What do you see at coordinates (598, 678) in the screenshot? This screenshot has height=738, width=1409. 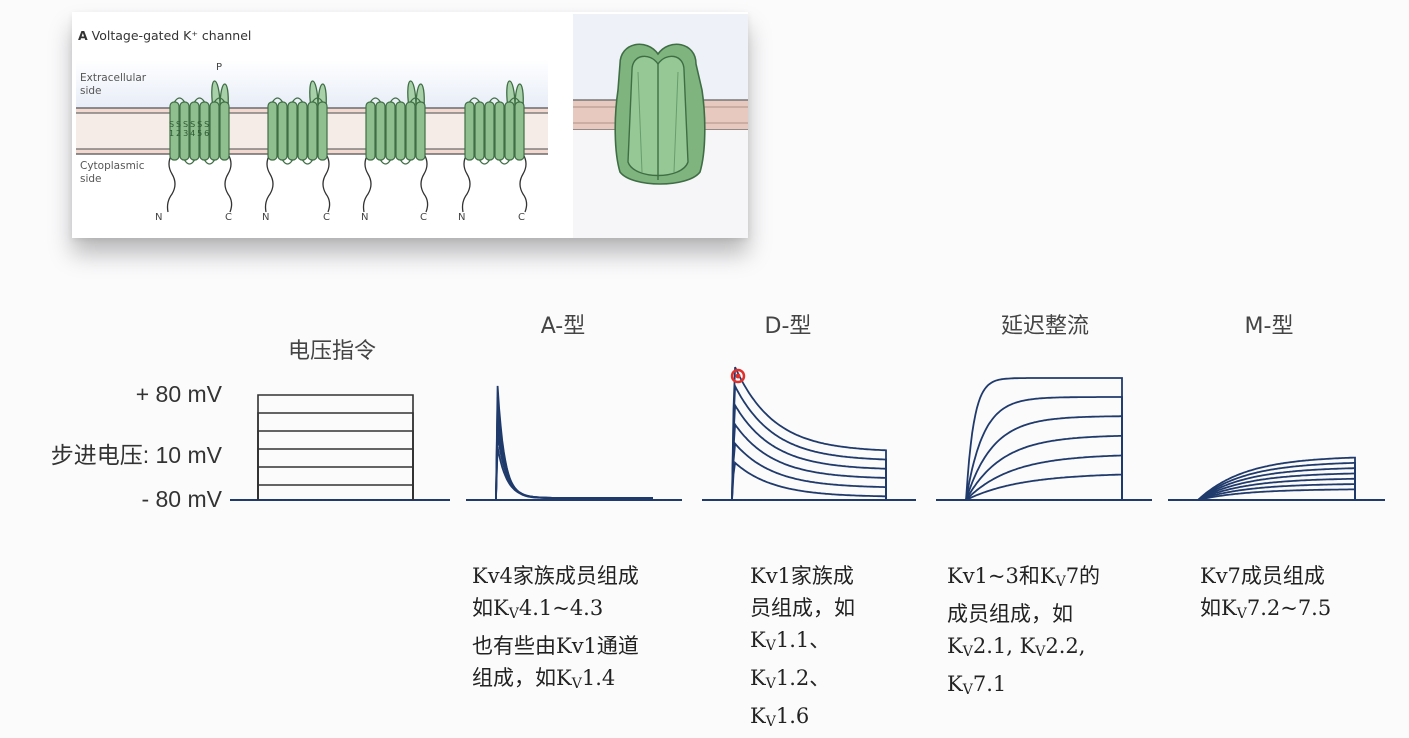 I see `description-text: 1.4` at bounding box center [598, 678].